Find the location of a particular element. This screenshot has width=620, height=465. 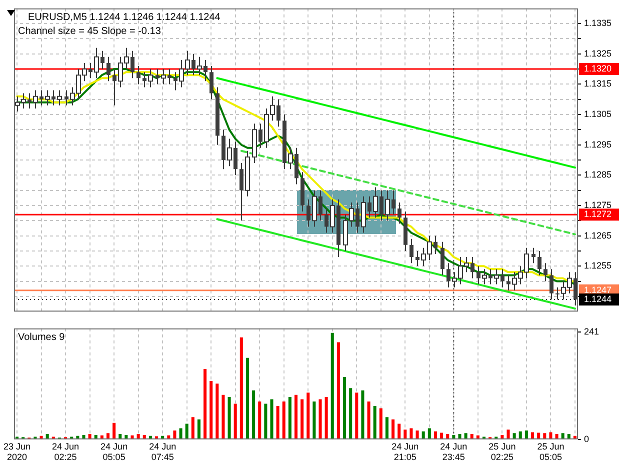

y-tick-label: 1.1255 is located at coordinates (598, 265).